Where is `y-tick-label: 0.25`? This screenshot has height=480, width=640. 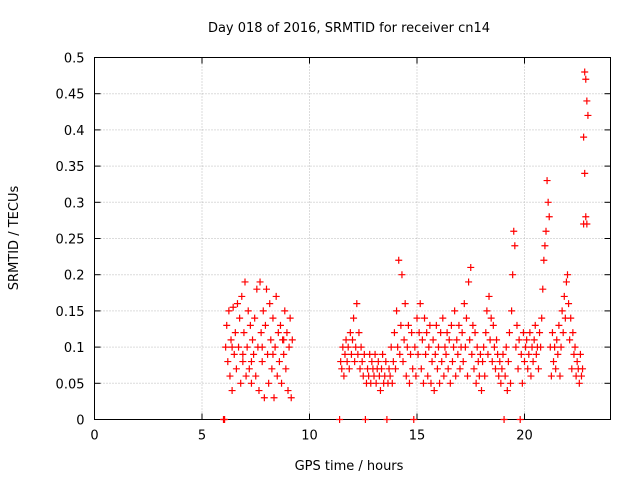 y-tick-label: 0.25 is located at coordinates (70, 240).